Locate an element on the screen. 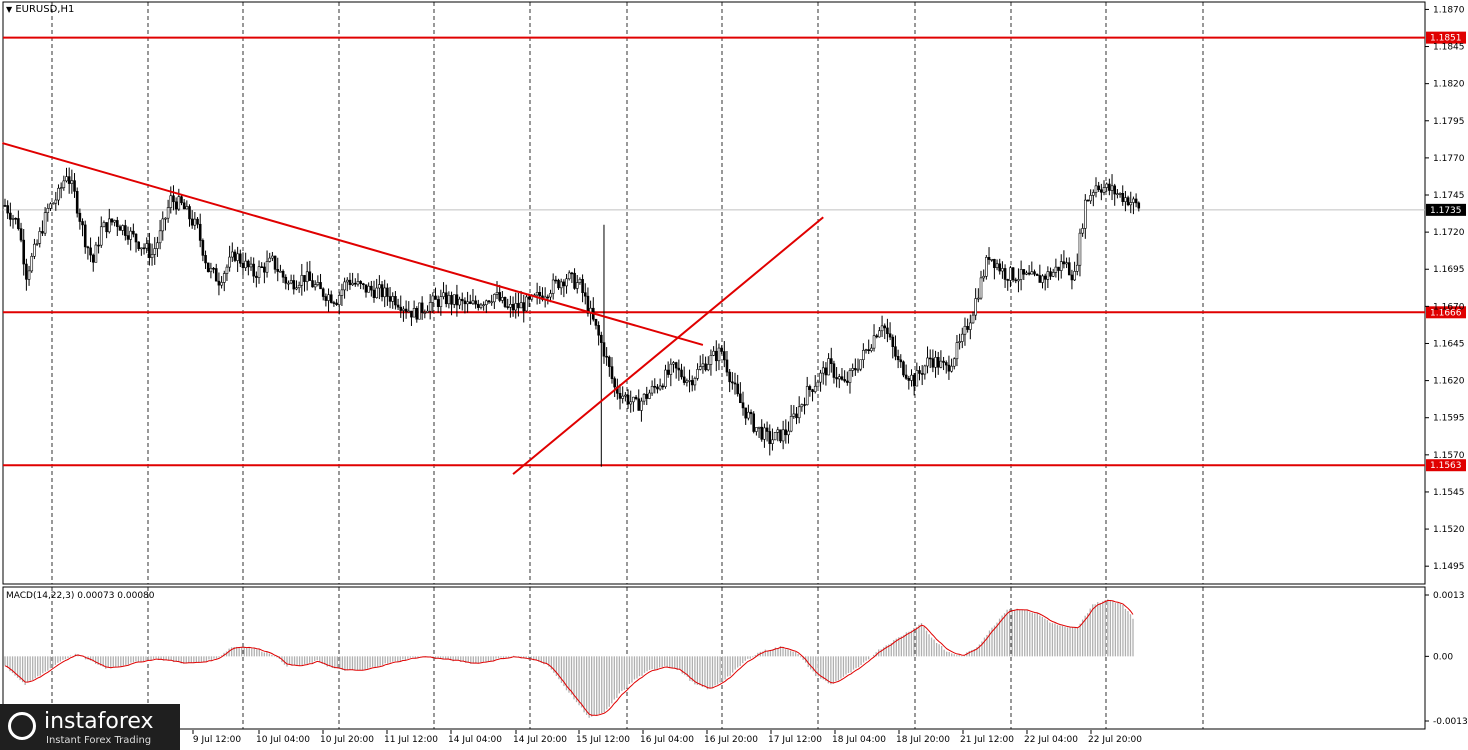  macd-title: MACD(14,22,3) 0.00073 0.00080 is located at coordinates (80, 596).